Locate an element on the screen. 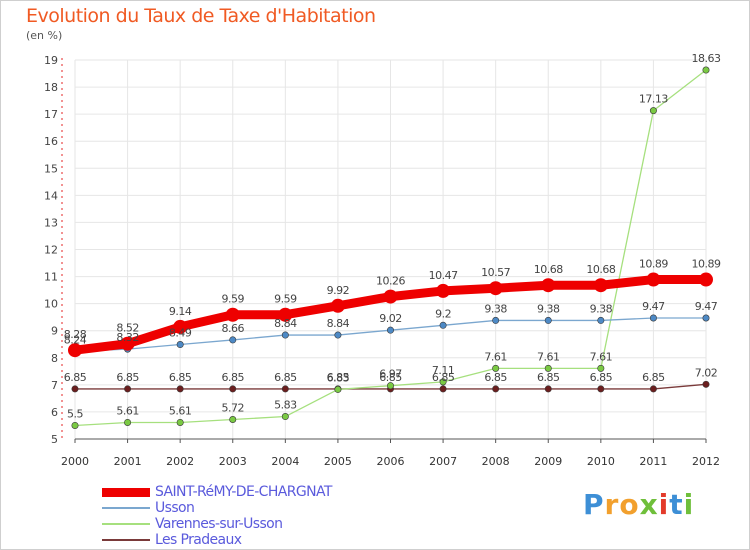  logo-letter: r is located at coordinates (612, 504).